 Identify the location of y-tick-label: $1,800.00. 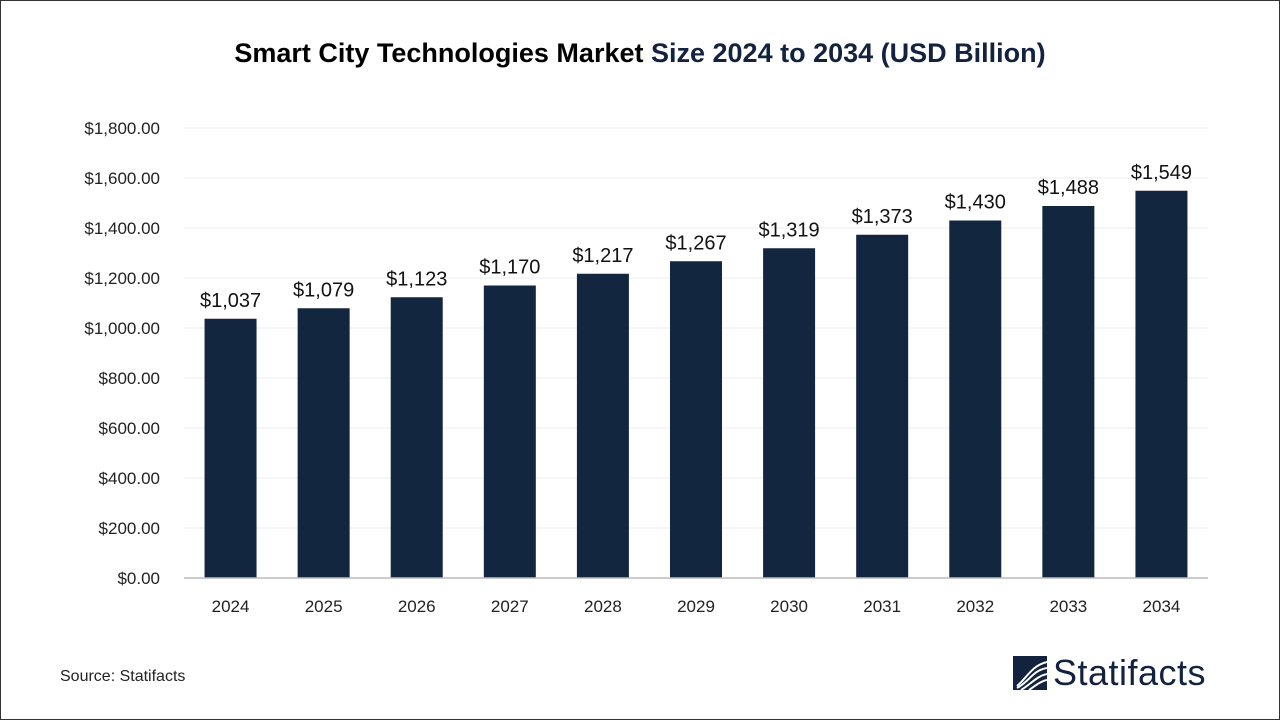
(122, 128).